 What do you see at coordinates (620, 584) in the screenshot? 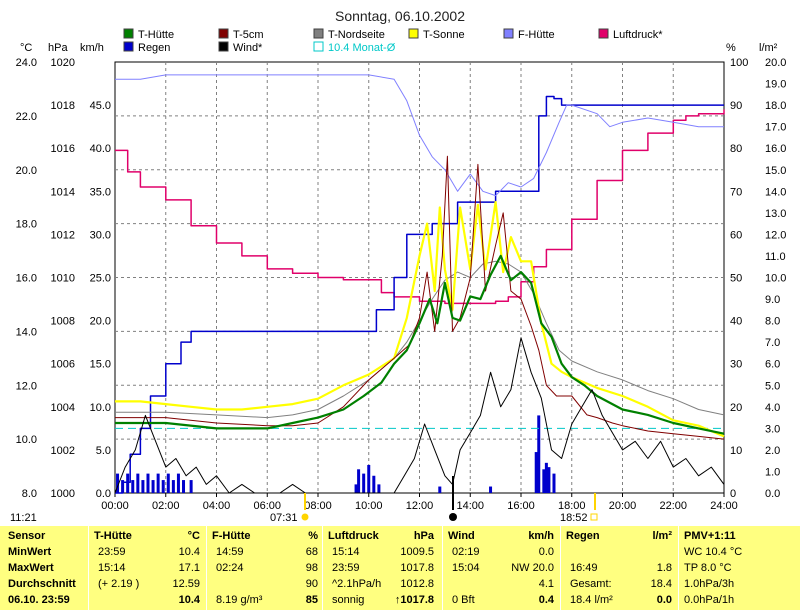
I see `stats-row: Gesamt: 18.4` at bounding box center [620, 584].